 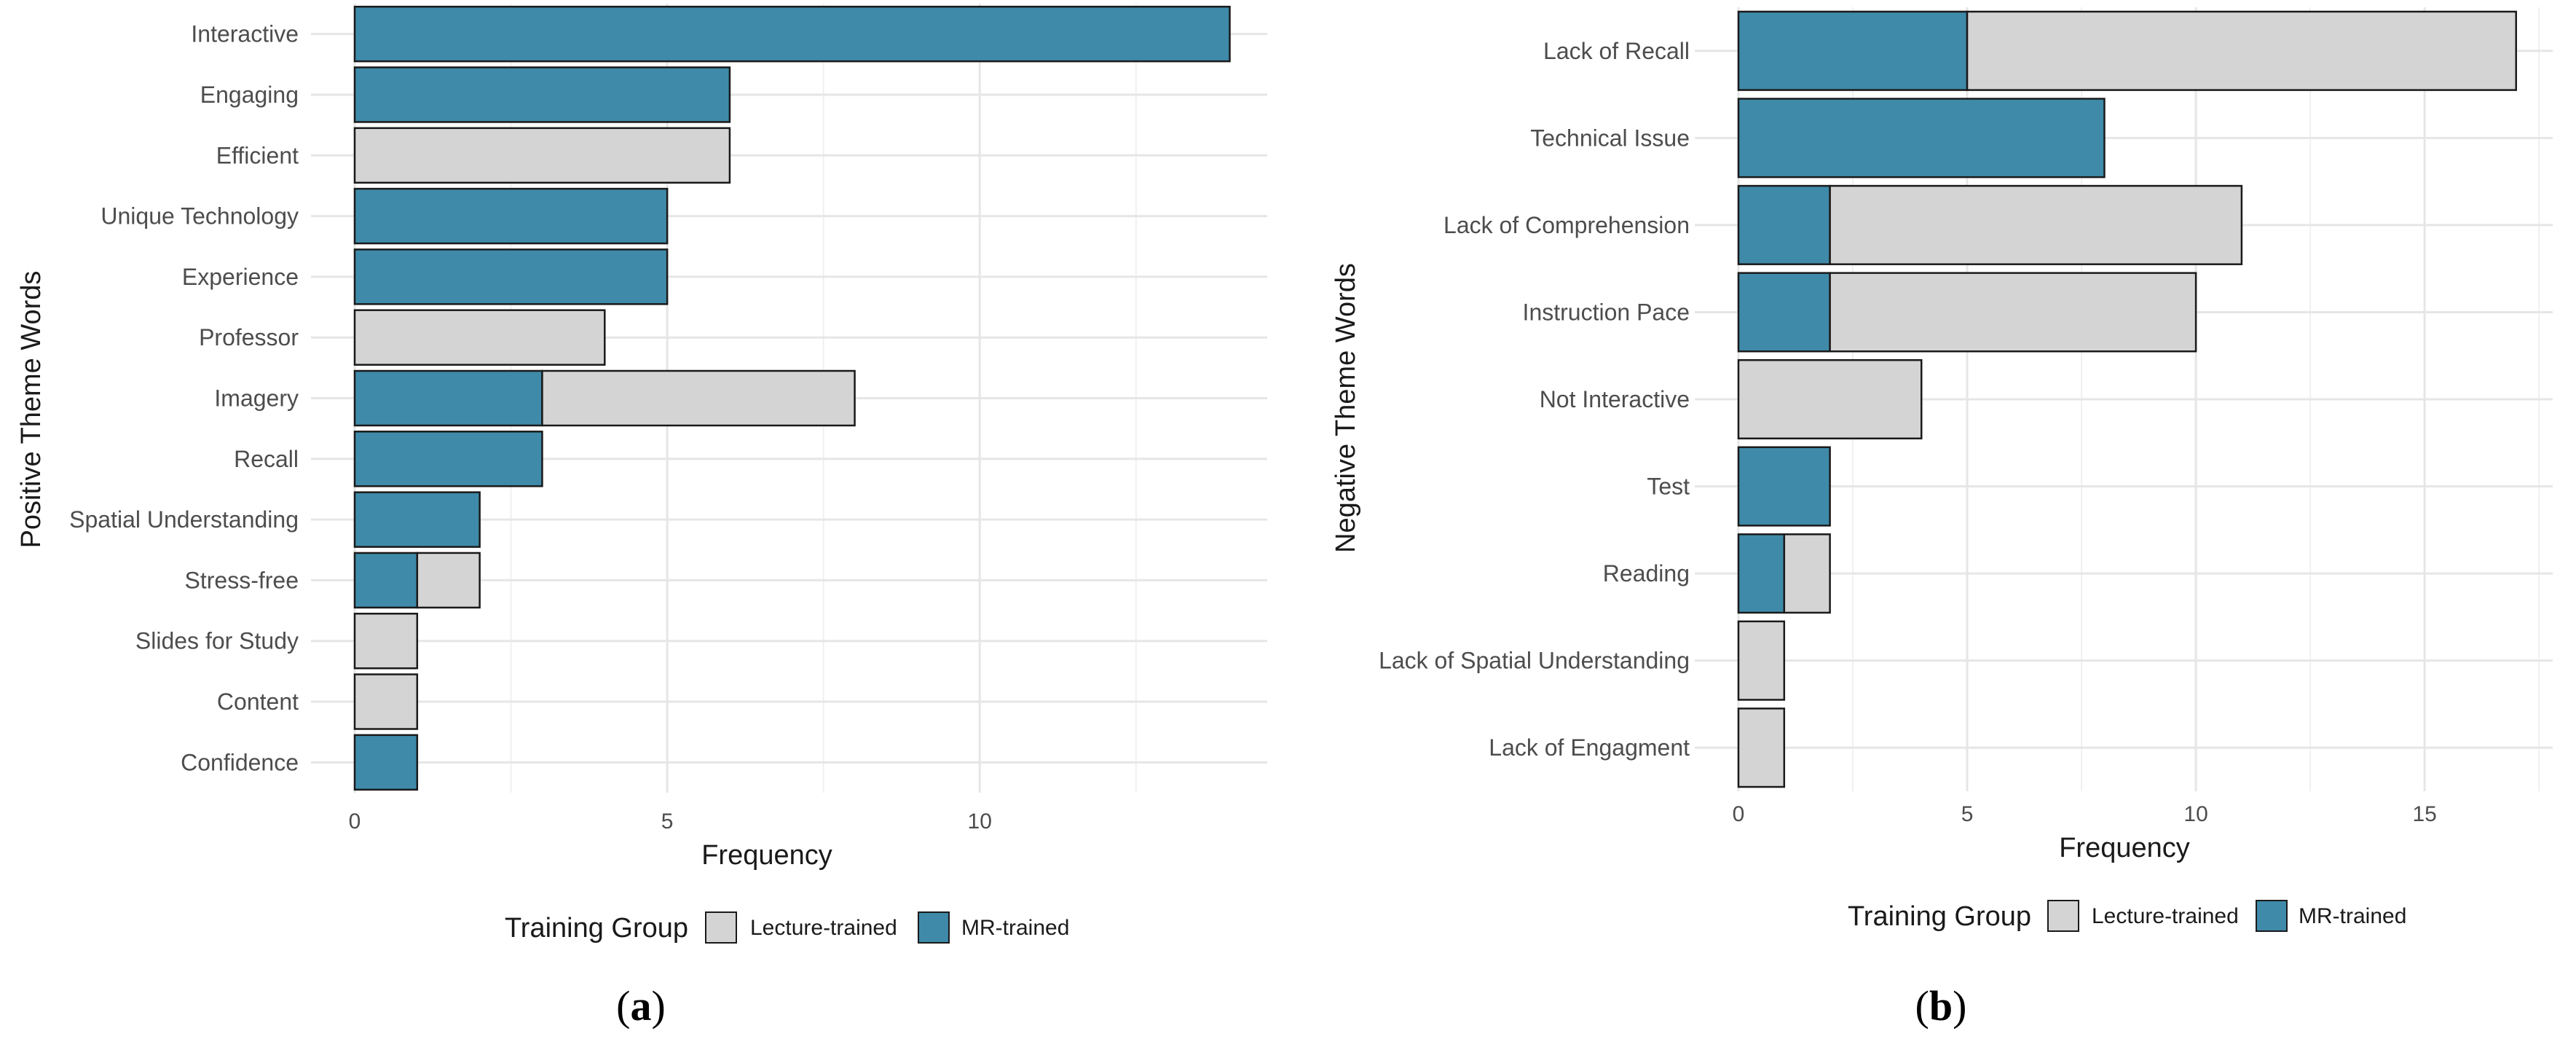 I want to click on category-label: Professor, so click(x=249, y=337).